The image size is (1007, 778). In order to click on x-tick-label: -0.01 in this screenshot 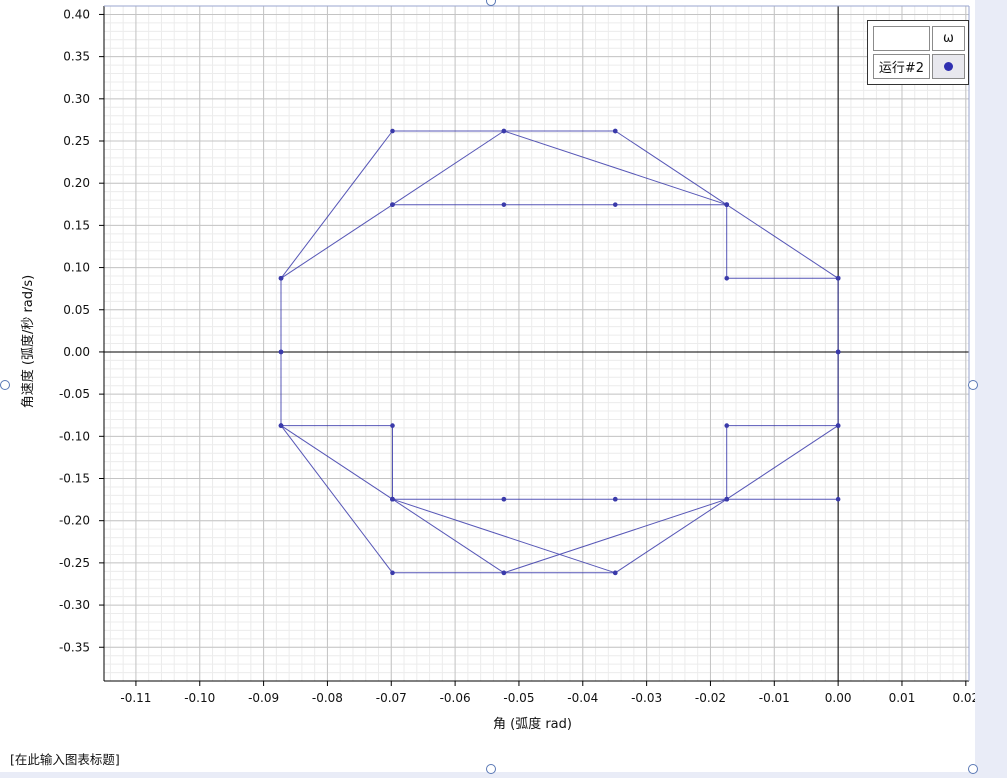, I will do `click(774, 698)`.